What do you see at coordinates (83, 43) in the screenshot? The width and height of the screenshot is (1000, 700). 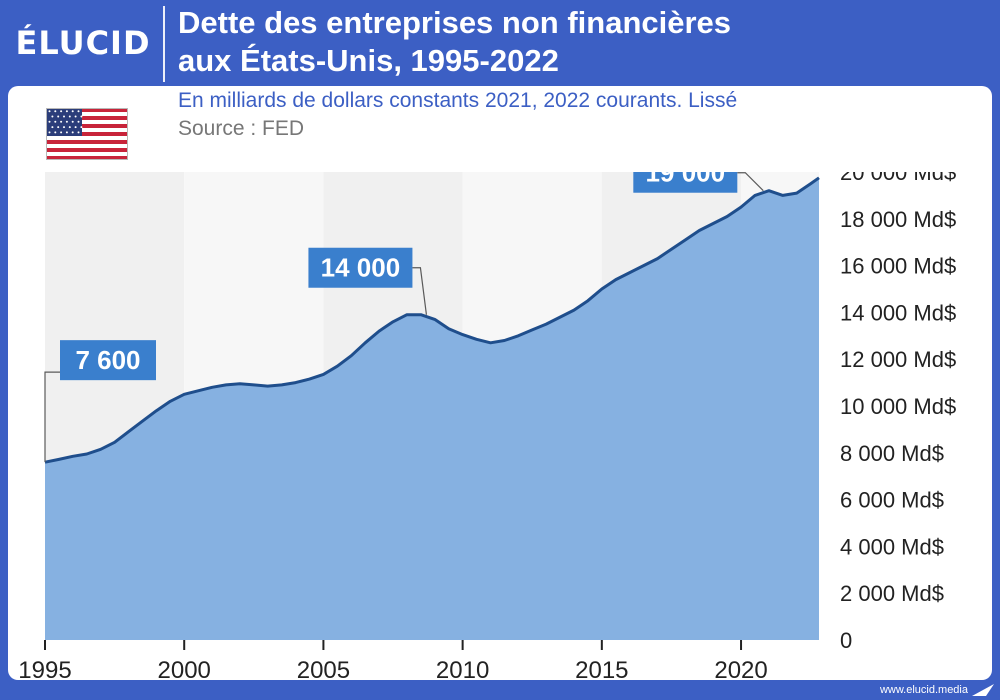 I see `brand-logo: ÉLUCID` at bounding box center [83, 43].